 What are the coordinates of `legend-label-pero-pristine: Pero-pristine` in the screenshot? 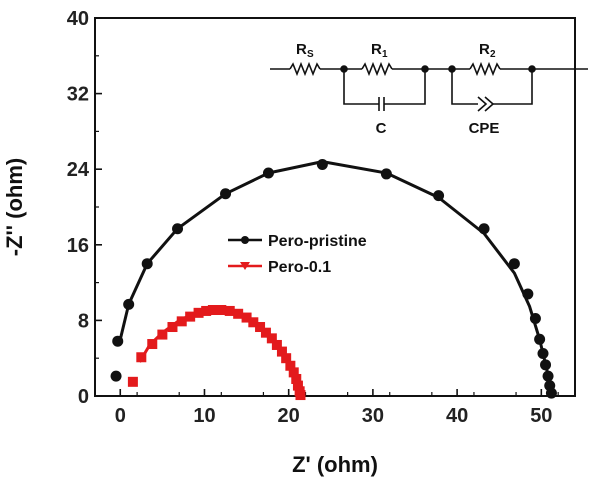 It's located at (317, 241).